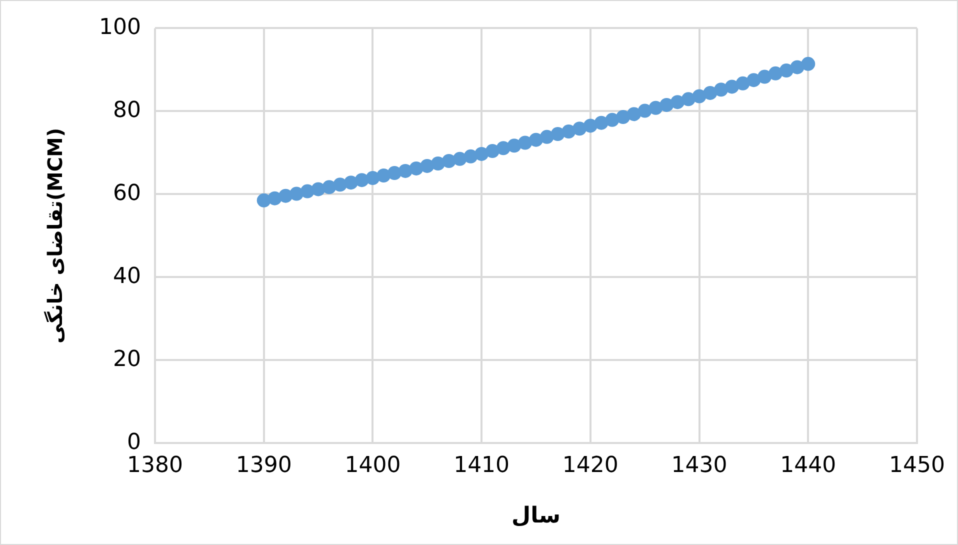 The height and width of the screenshot is (545, 958). Describe the element at coordinates (126, 110) in the screenshot. I see `y-tick-label: 80` at that location.